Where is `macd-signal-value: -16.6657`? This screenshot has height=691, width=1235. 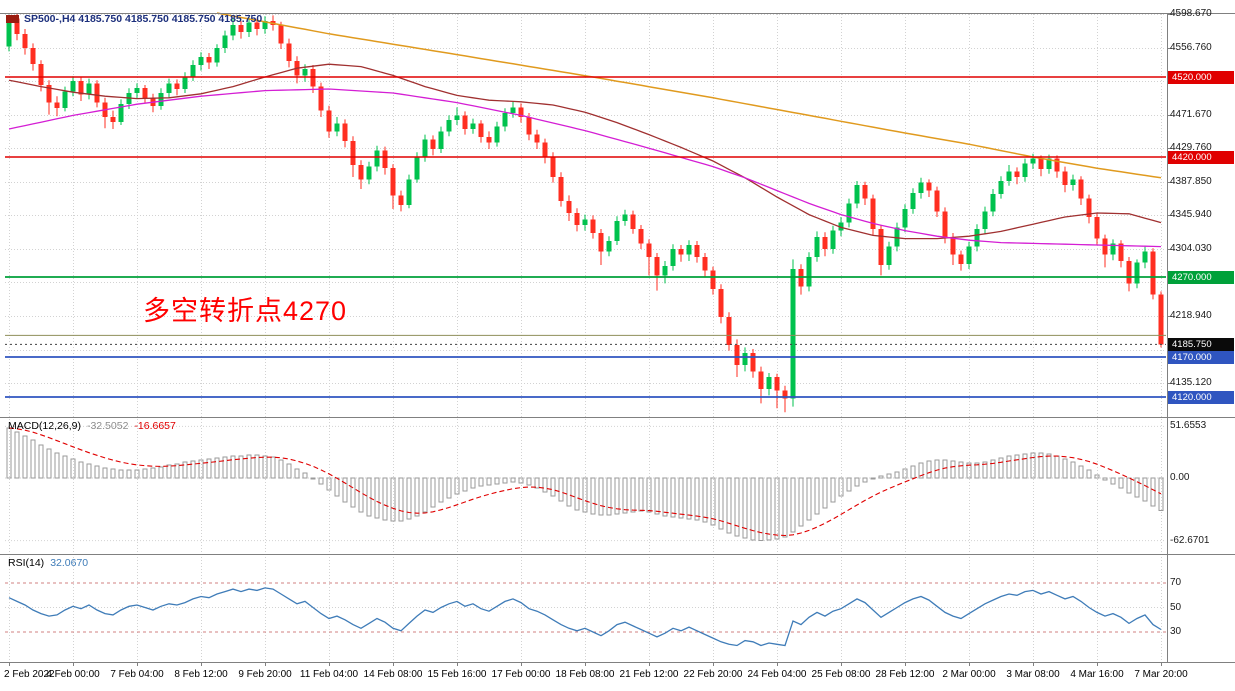 macd-signal-value: -16.6657 is located at coordinates (155, 426).